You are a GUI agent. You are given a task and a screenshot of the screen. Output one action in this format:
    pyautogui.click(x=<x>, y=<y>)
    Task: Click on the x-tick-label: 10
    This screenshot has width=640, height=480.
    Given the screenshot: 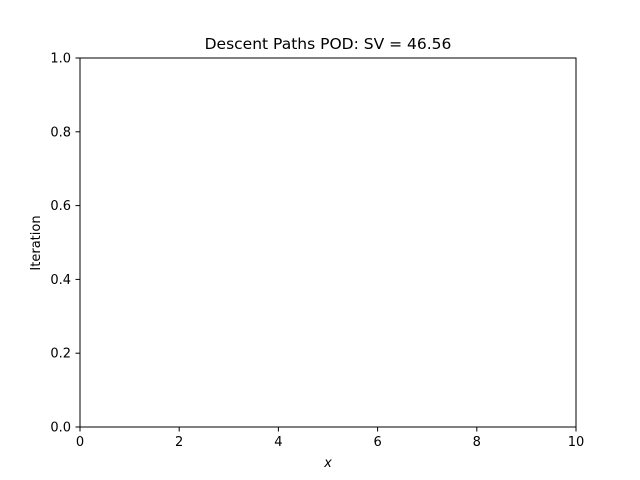 What is the action you would take?
    pyautogui.click(x=576, y=442)
    